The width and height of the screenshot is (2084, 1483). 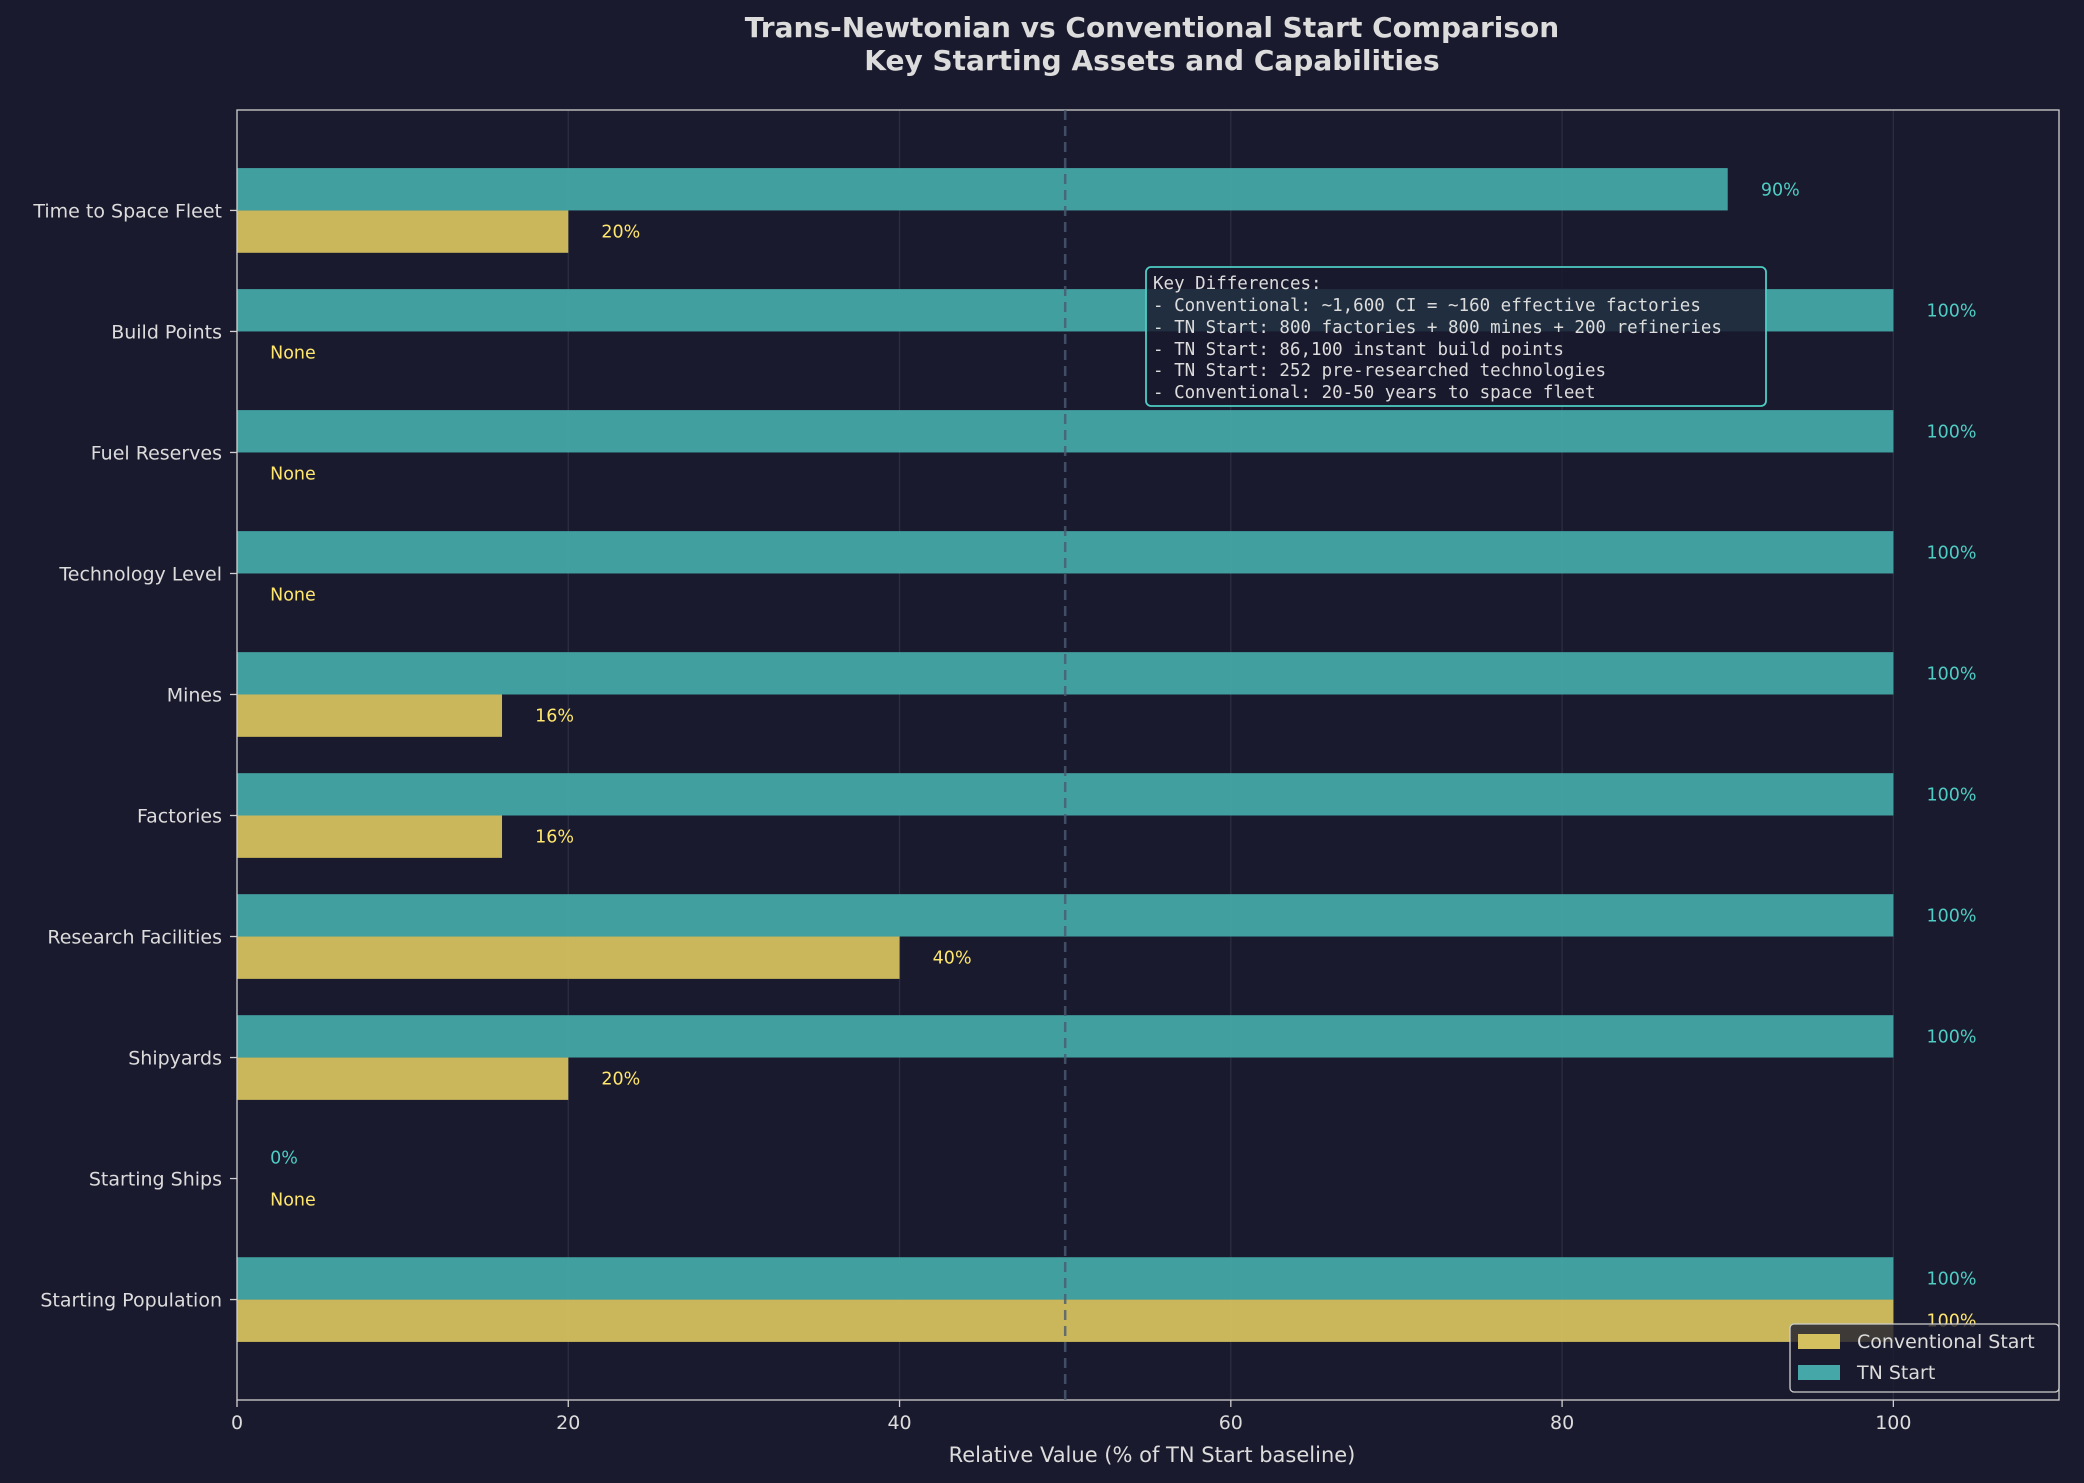 I want to click on y-tick-label: Starting Population, so click(x=131, y=1301).